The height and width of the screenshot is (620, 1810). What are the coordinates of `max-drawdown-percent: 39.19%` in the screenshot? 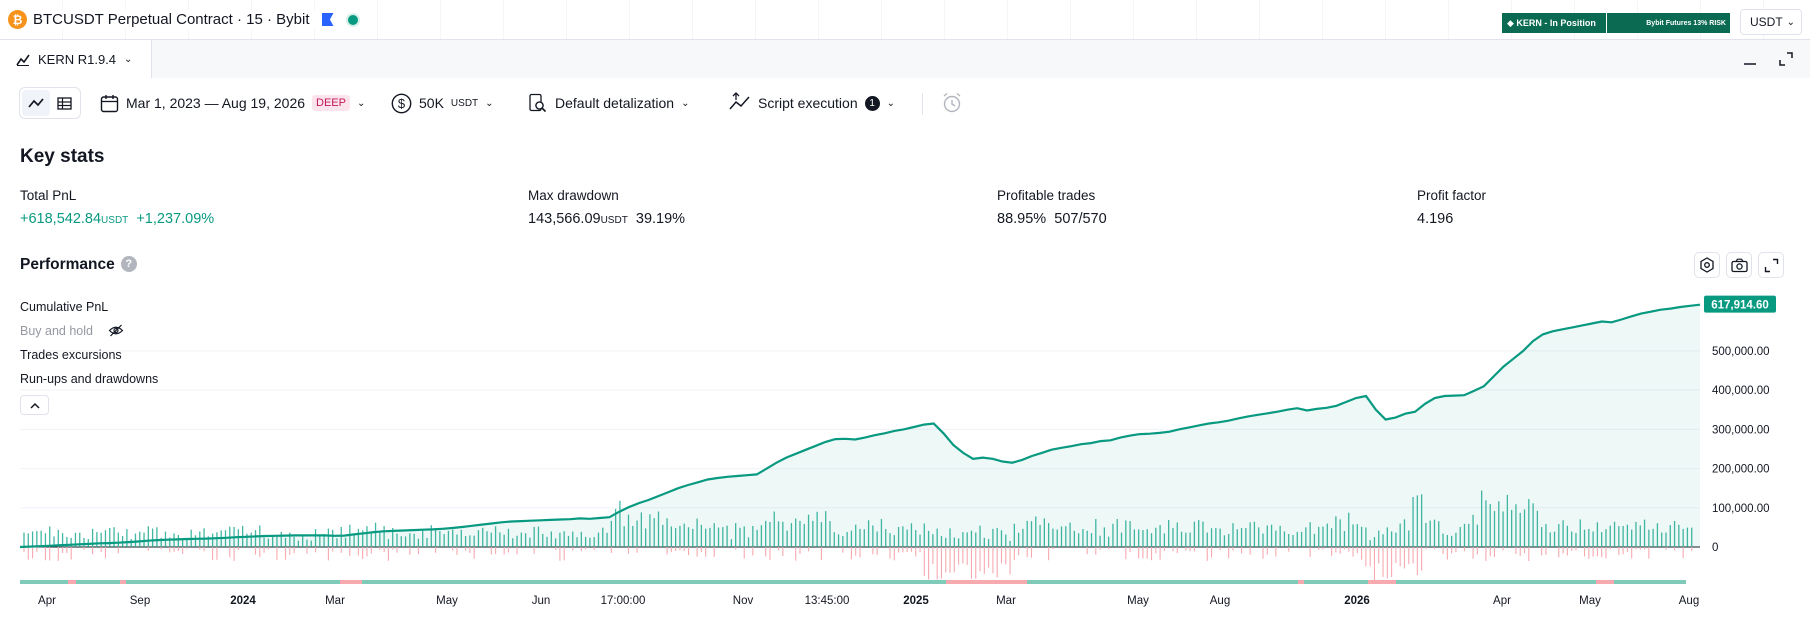 It's located at (660, 219).